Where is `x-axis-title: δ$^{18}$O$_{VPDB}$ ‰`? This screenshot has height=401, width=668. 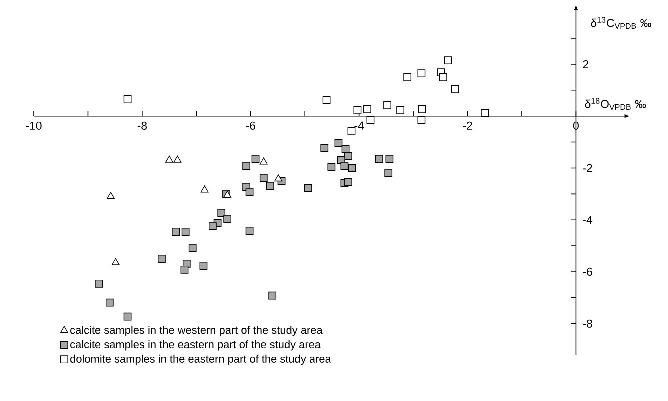
x-axis-title: δ$^{18}$O$_{VPDB}$ ‰ is located at coordinates (615, 104).